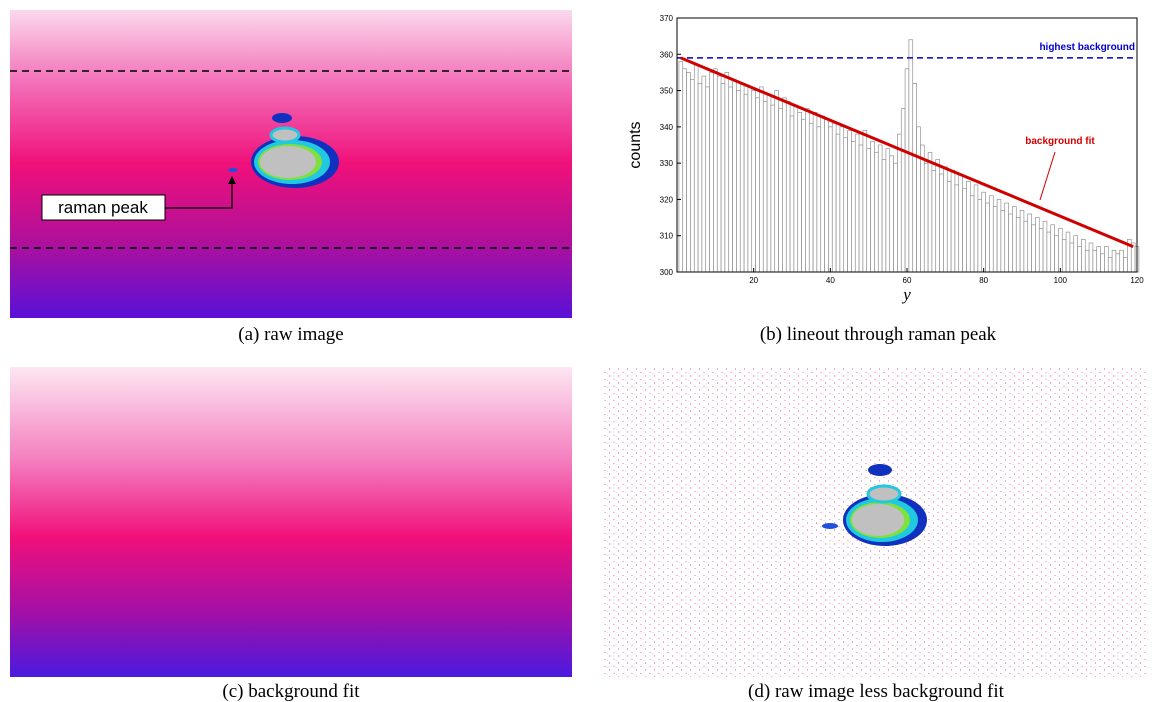  What do you see at coordinates (878, 334) in the screenshot?
I see `caption: (b) lineout through raman peak` at bounding box center [878, 334].